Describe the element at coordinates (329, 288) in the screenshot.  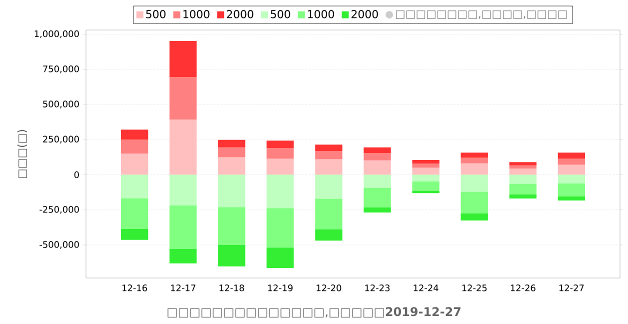
I see `x-tick-label: 12-20` at that location.